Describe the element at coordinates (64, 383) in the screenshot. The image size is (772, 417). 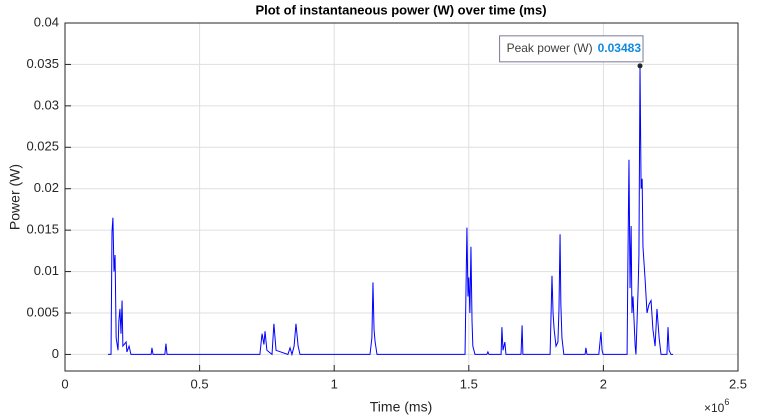
I see `x-tick-label: 0` at that location.